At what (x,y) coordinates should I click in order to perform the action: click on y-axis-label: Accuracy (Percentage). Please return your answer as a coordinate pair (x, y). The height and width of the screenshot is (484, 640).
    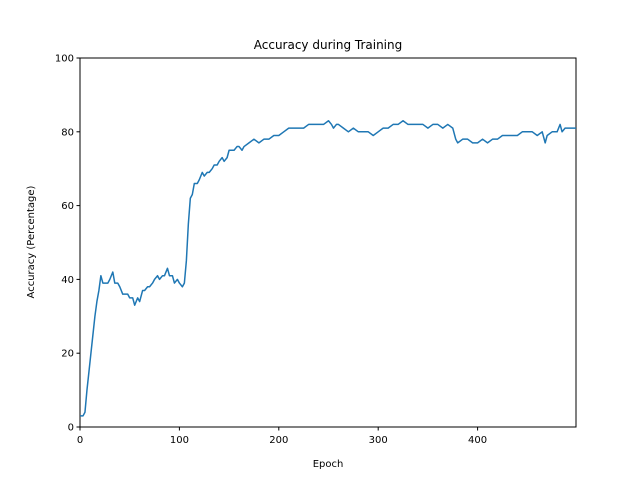
    Looking at the image, I should click on (31, 241).